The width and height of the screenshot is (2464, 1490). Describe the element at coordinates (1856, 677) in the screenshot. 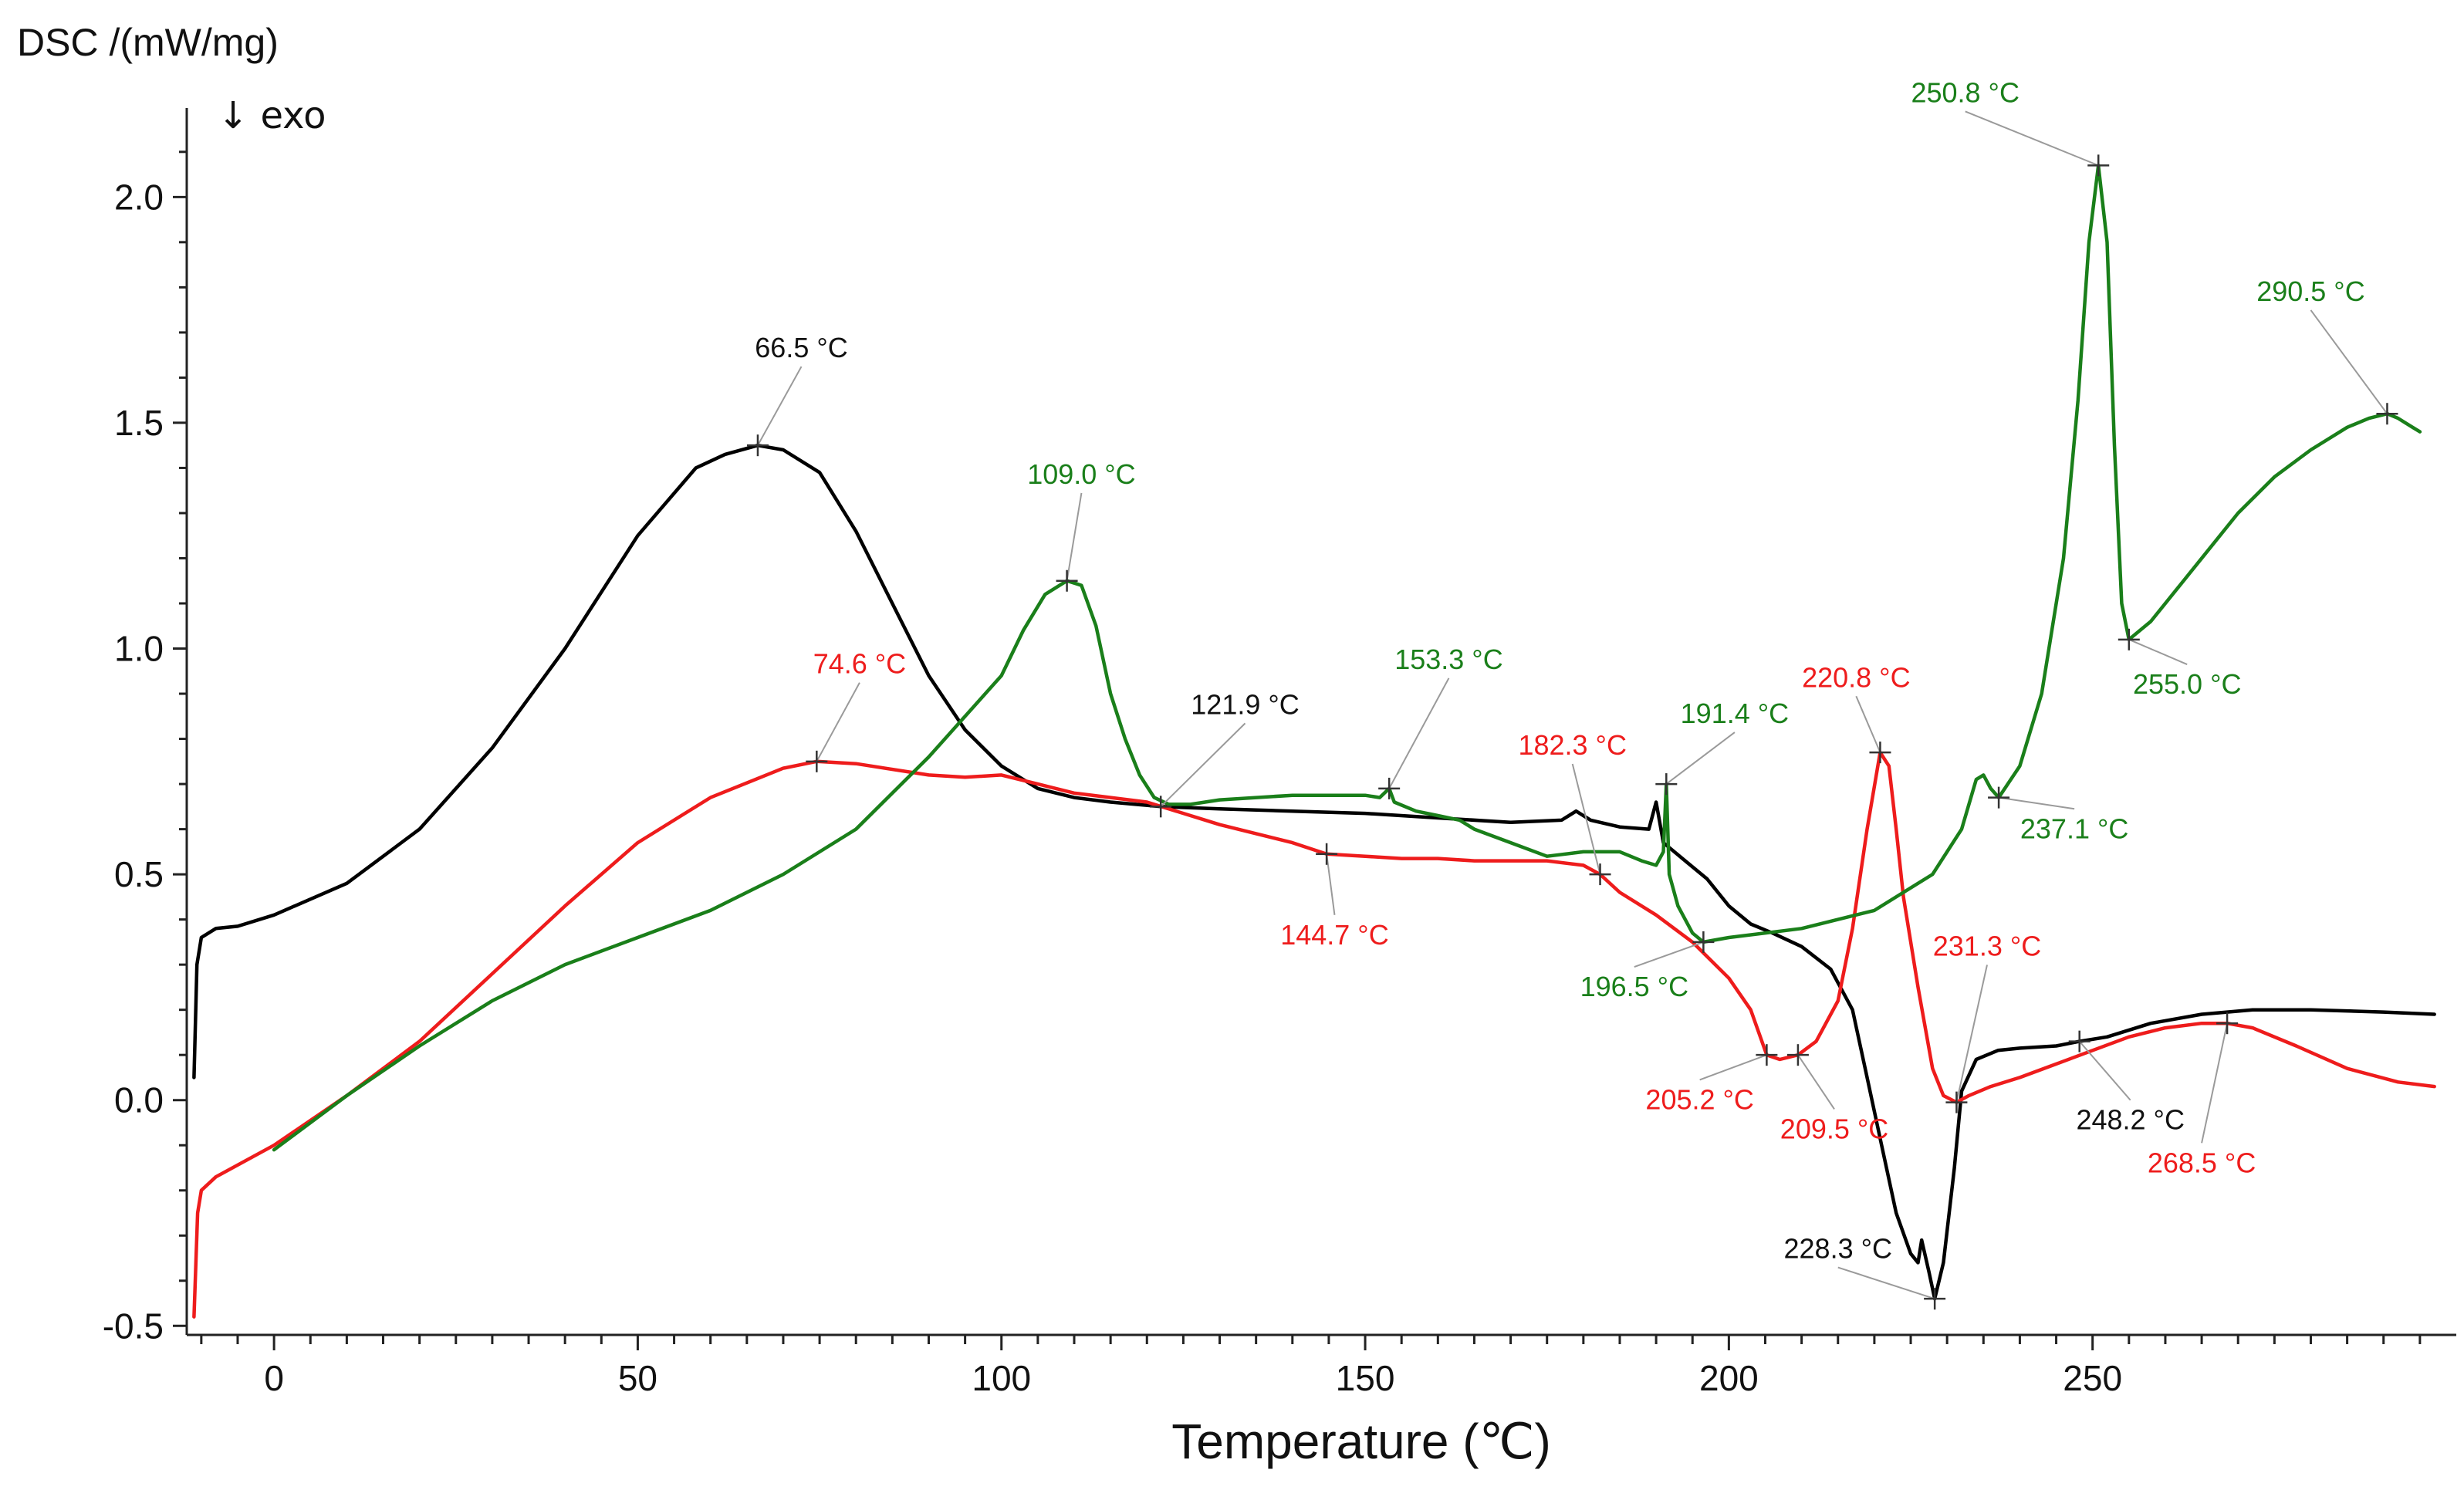

I see `peak-label: 220.8 °C` at that location.